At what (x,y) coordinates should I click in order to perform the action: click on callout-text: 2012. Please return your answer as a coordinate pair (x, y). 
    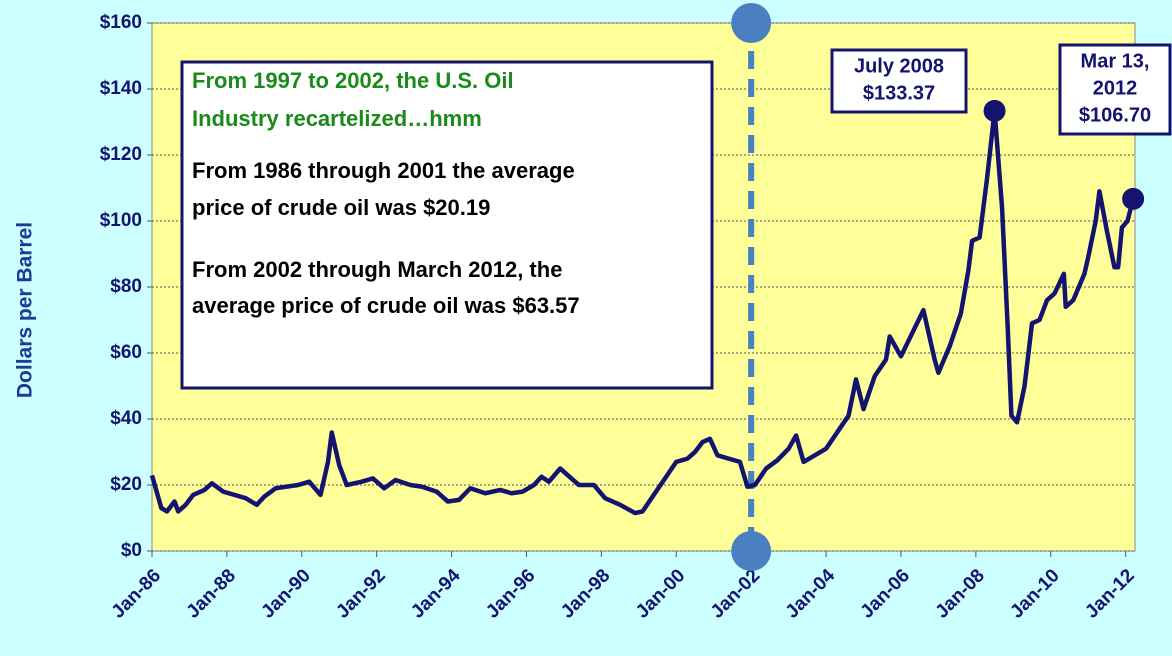
    Looking at the image, I should click on (1115, 88).